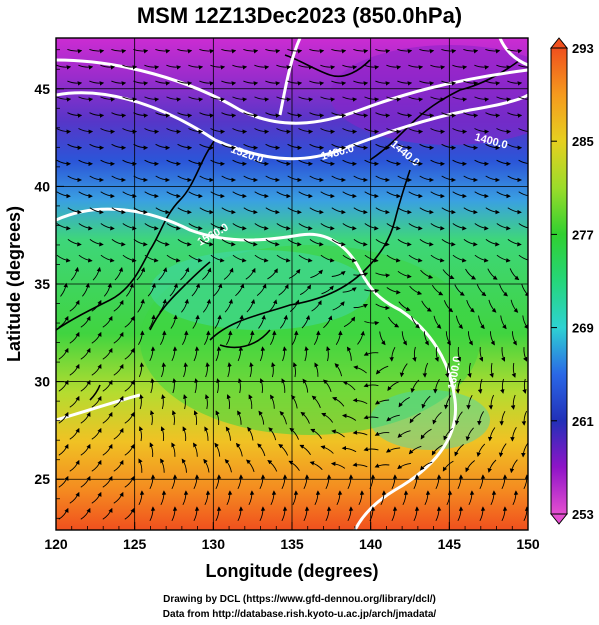  I want to click on x-axis: 120 125 130 135 140 145 150, so click(292, 537).